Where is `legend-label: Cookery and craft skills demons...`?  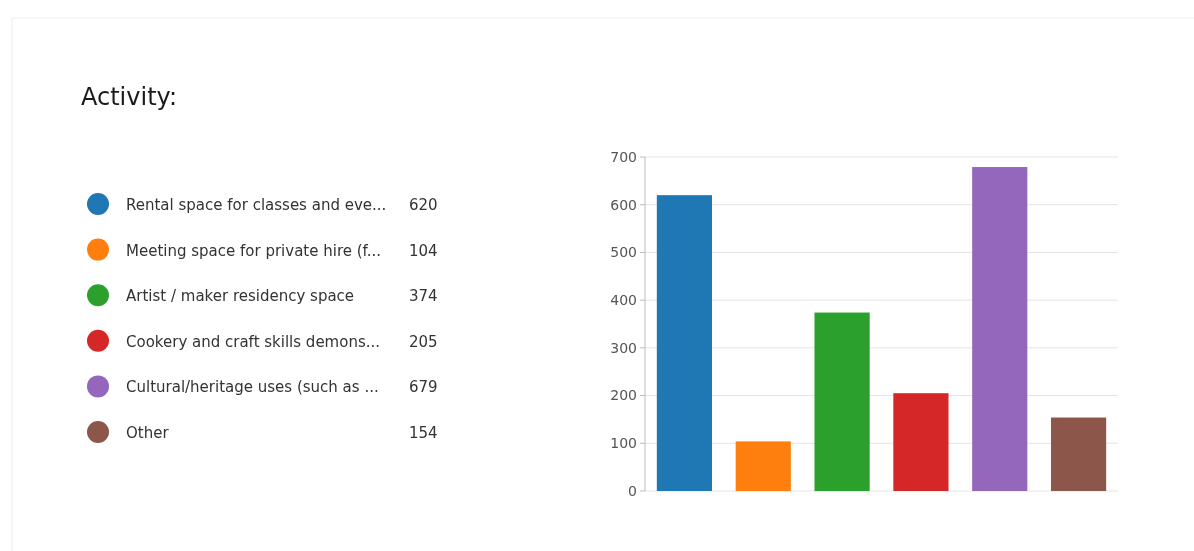
legend-label: Cookery and craft skills demons... is located at coordinates (253, 341).